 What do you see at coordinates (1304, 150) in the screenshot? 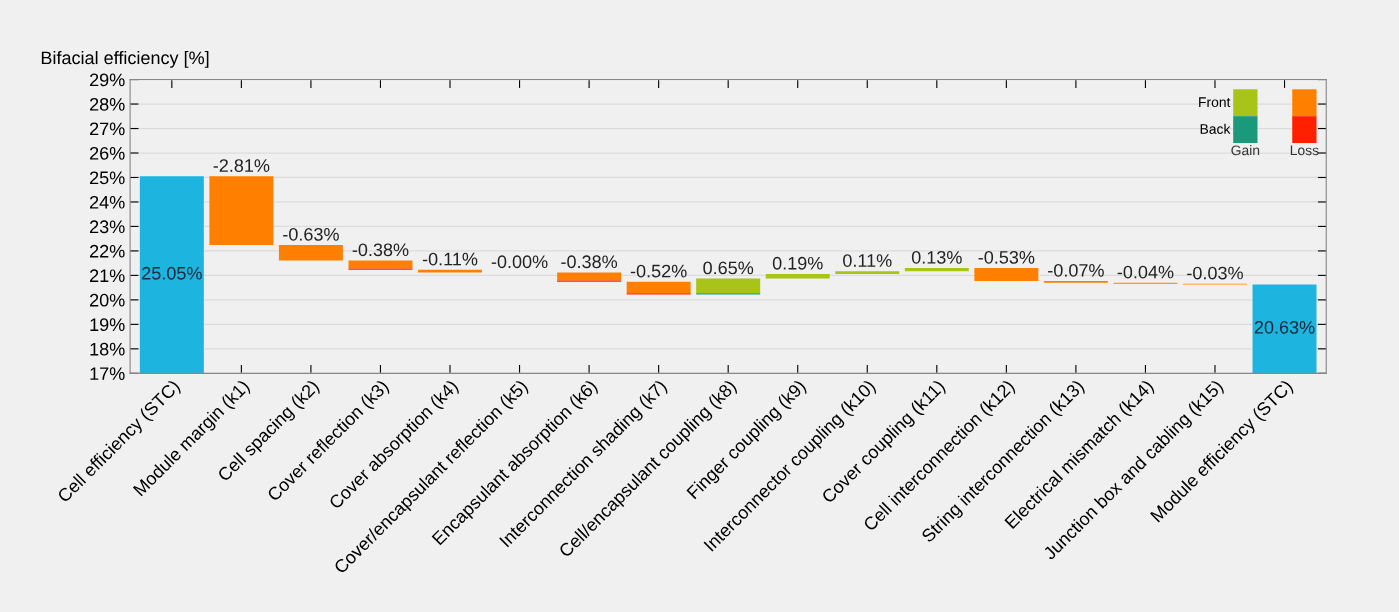
I see `annotation: Loss` at bounding box center [1304, 150].